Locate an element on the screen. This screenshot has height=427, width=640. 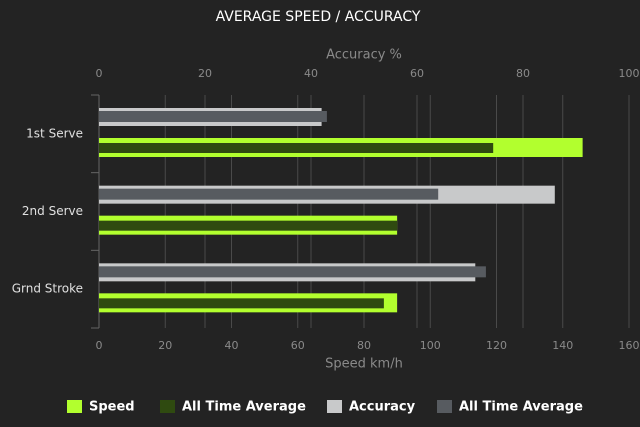
legend-label: Speed is located at coordinates (112, 407).